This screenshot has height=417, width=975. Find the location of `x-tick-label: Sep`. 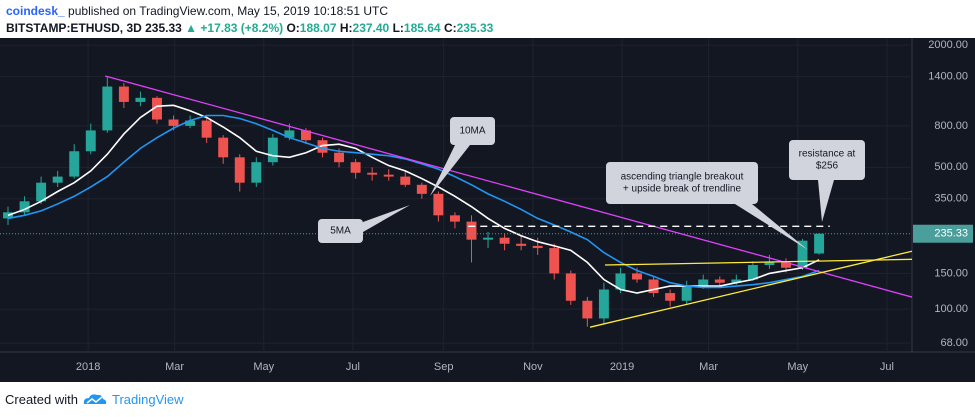

x-tick-label: Sep is located at coordinates (444, 367).